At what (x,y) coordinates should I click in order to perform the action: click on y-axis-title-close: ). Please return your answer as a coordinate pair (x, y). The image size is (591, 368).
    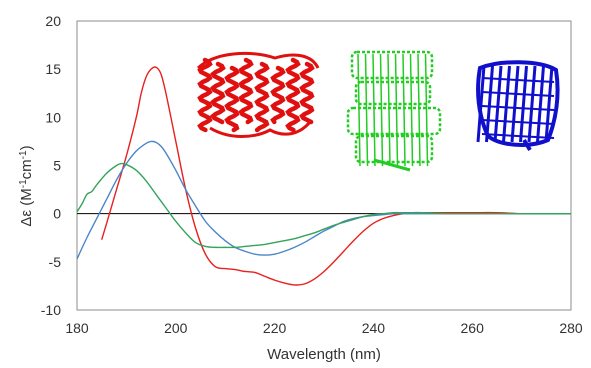
    Looking at the image, I should click on (26, 147).